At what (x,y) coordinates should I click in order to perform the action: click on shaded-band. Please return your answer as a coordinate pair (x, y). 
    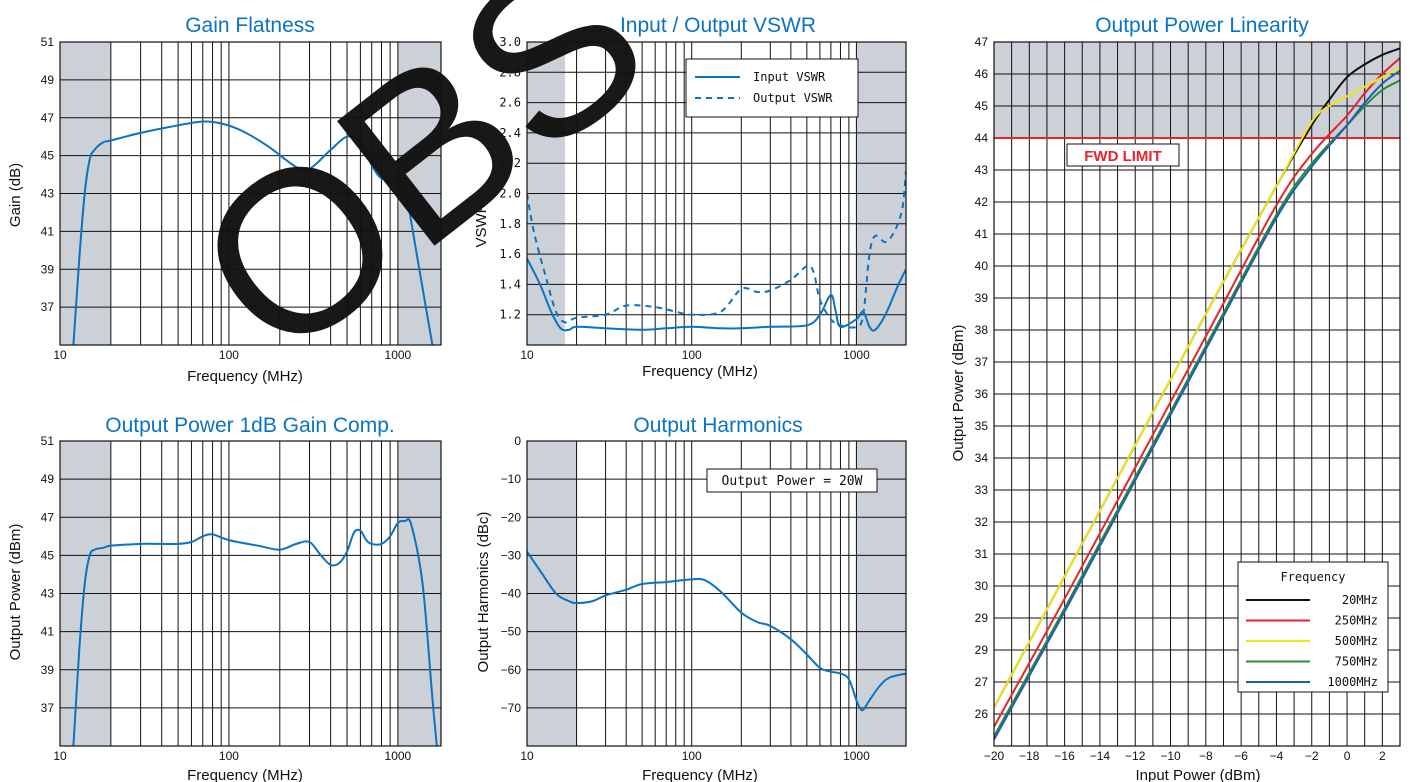
    Looking at the image, I should click on (1197, 90).